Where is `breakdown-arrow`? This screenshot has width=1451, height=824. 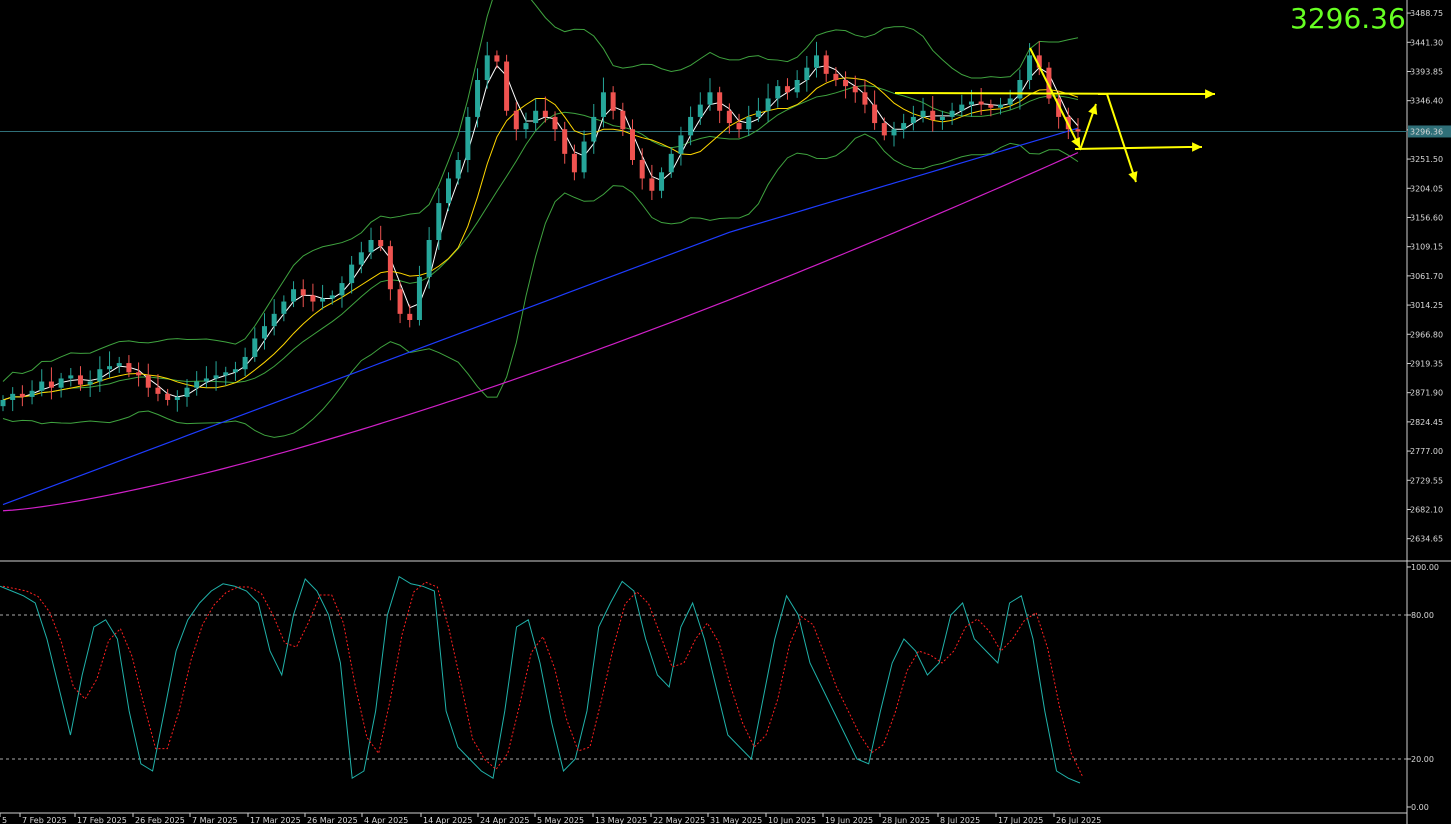 breakdown-arrow is located at coordinates (1121, 138).